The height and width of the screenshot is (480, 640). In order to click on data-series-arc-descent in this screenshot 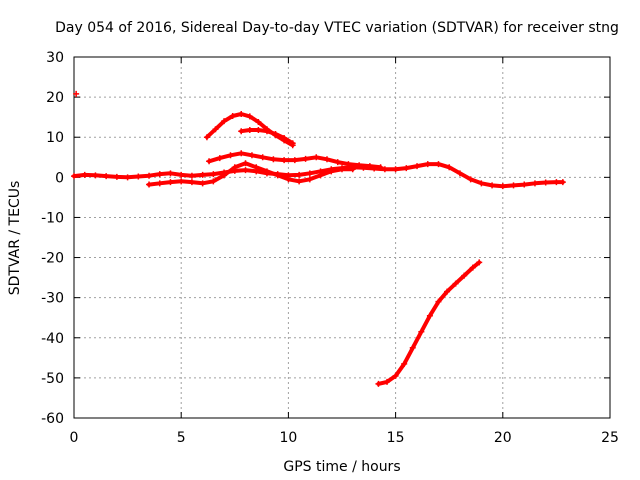, I will do `click(429, 323)`.